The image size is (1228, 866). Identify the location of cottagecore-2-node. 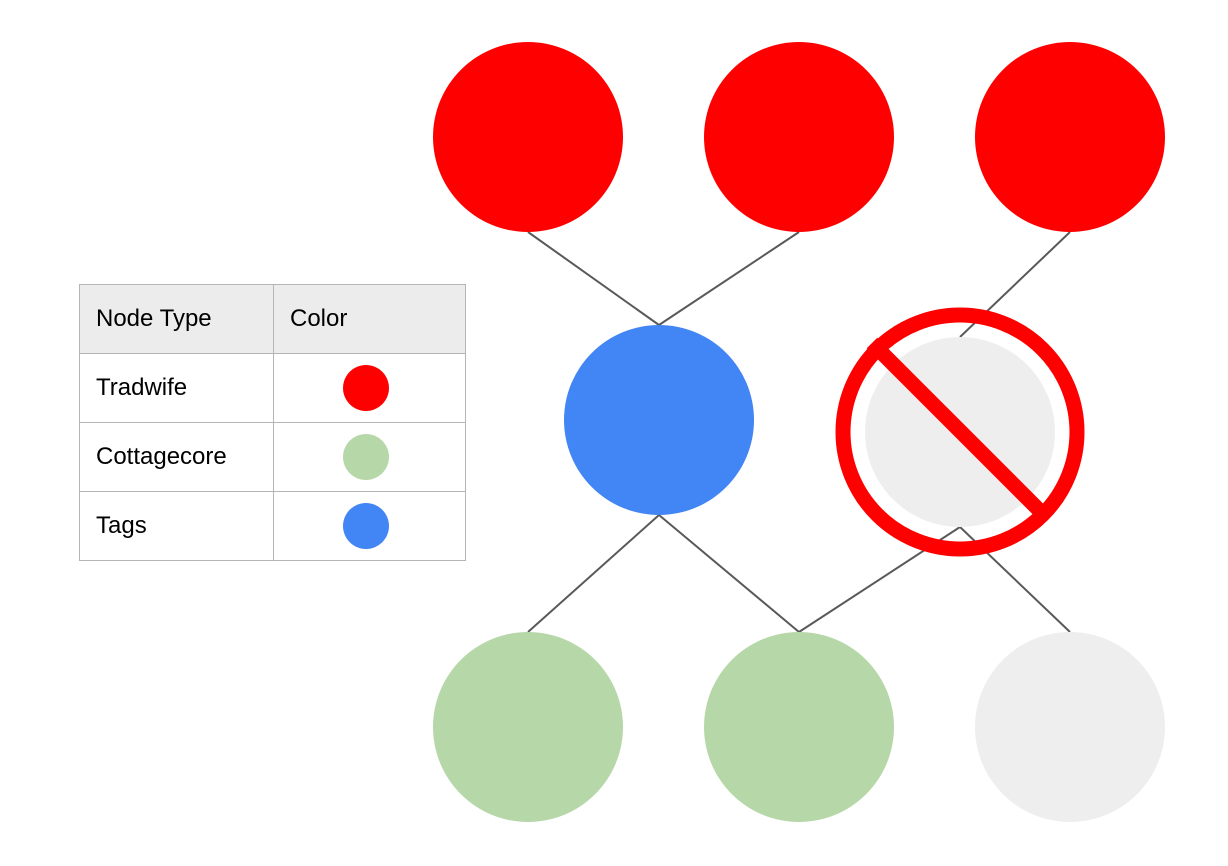
(799, 727).